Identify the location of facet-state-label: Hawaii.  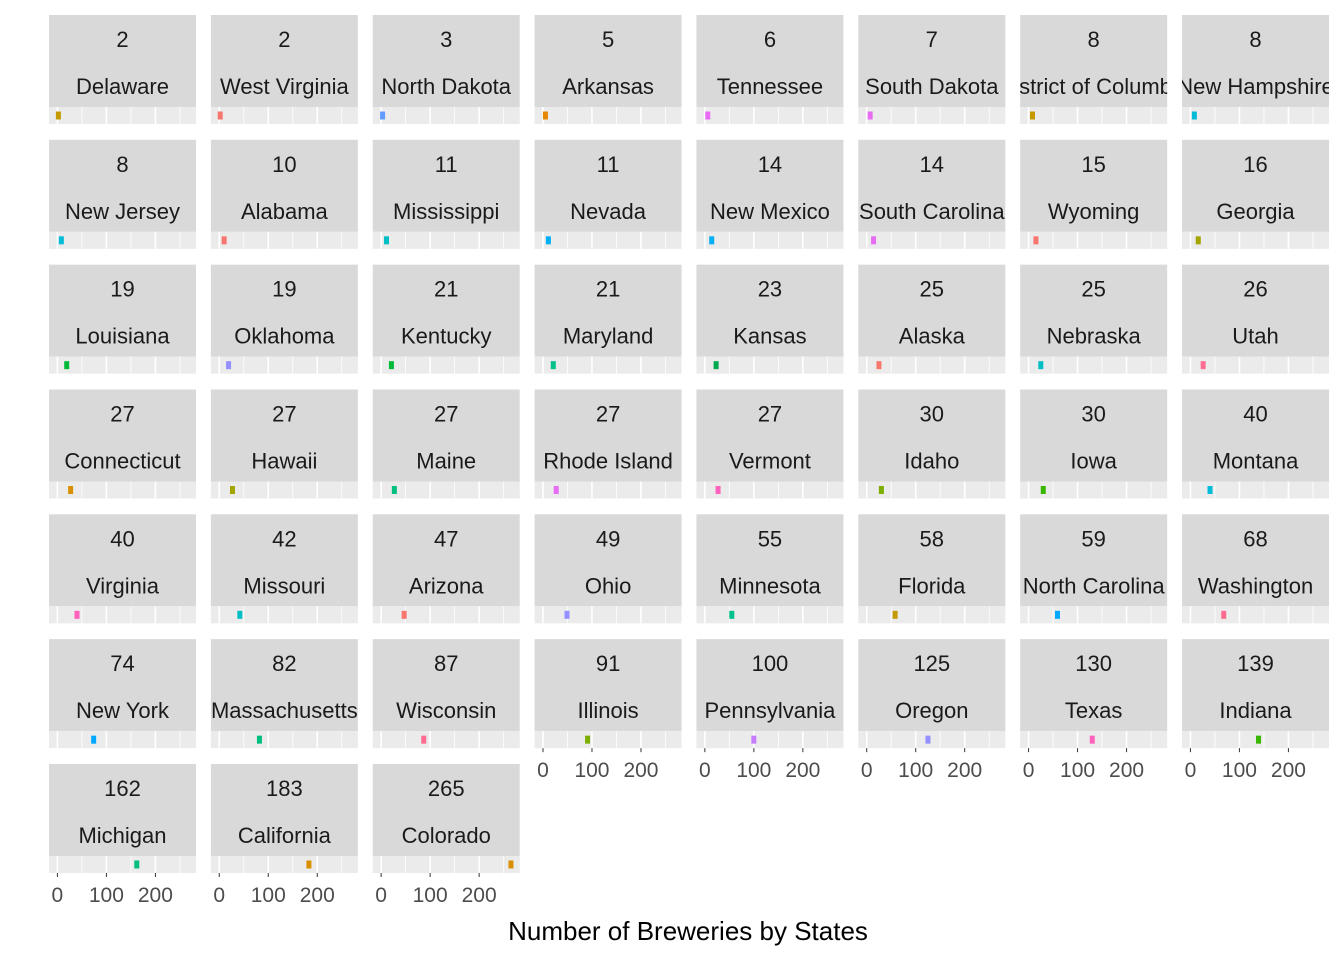
(284, 460).